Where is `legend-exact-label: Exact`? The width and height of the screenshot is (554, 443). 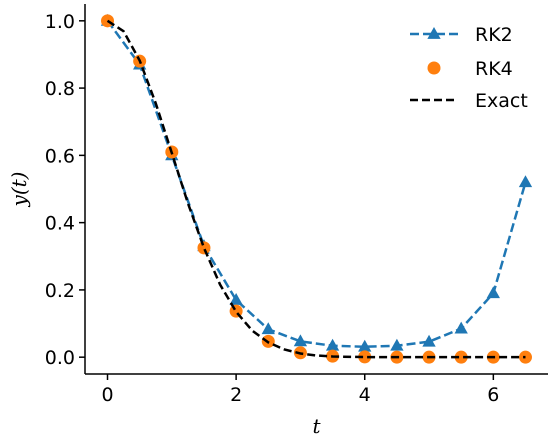
legend-exact-label: Exact is located at coordinates (501, 101).